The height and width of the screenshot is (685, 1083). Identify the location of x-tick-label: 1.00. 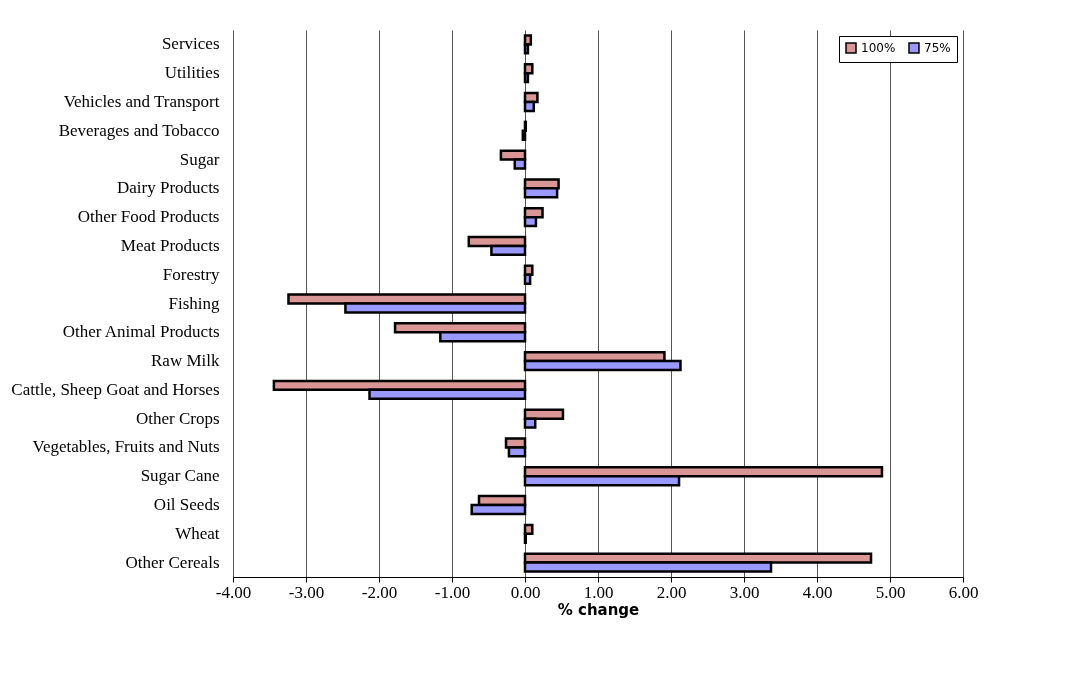
(598, 592).